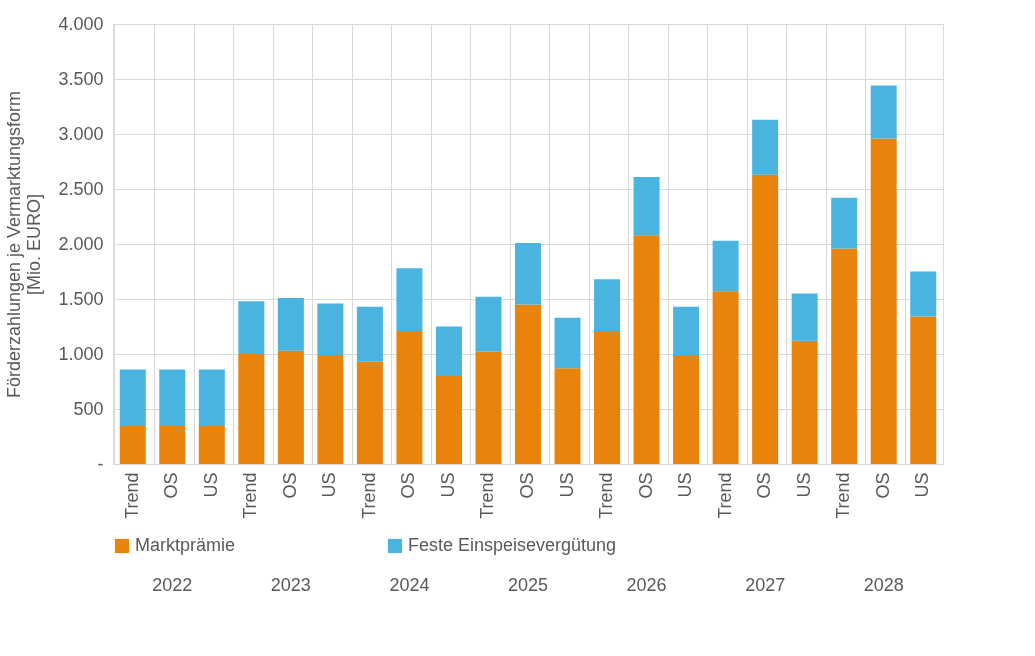 The width and height of the screenshot is (1035, 656). Describe the element at coordinates (172, 585) in the screenshot. I see `text: 2022` at that location.